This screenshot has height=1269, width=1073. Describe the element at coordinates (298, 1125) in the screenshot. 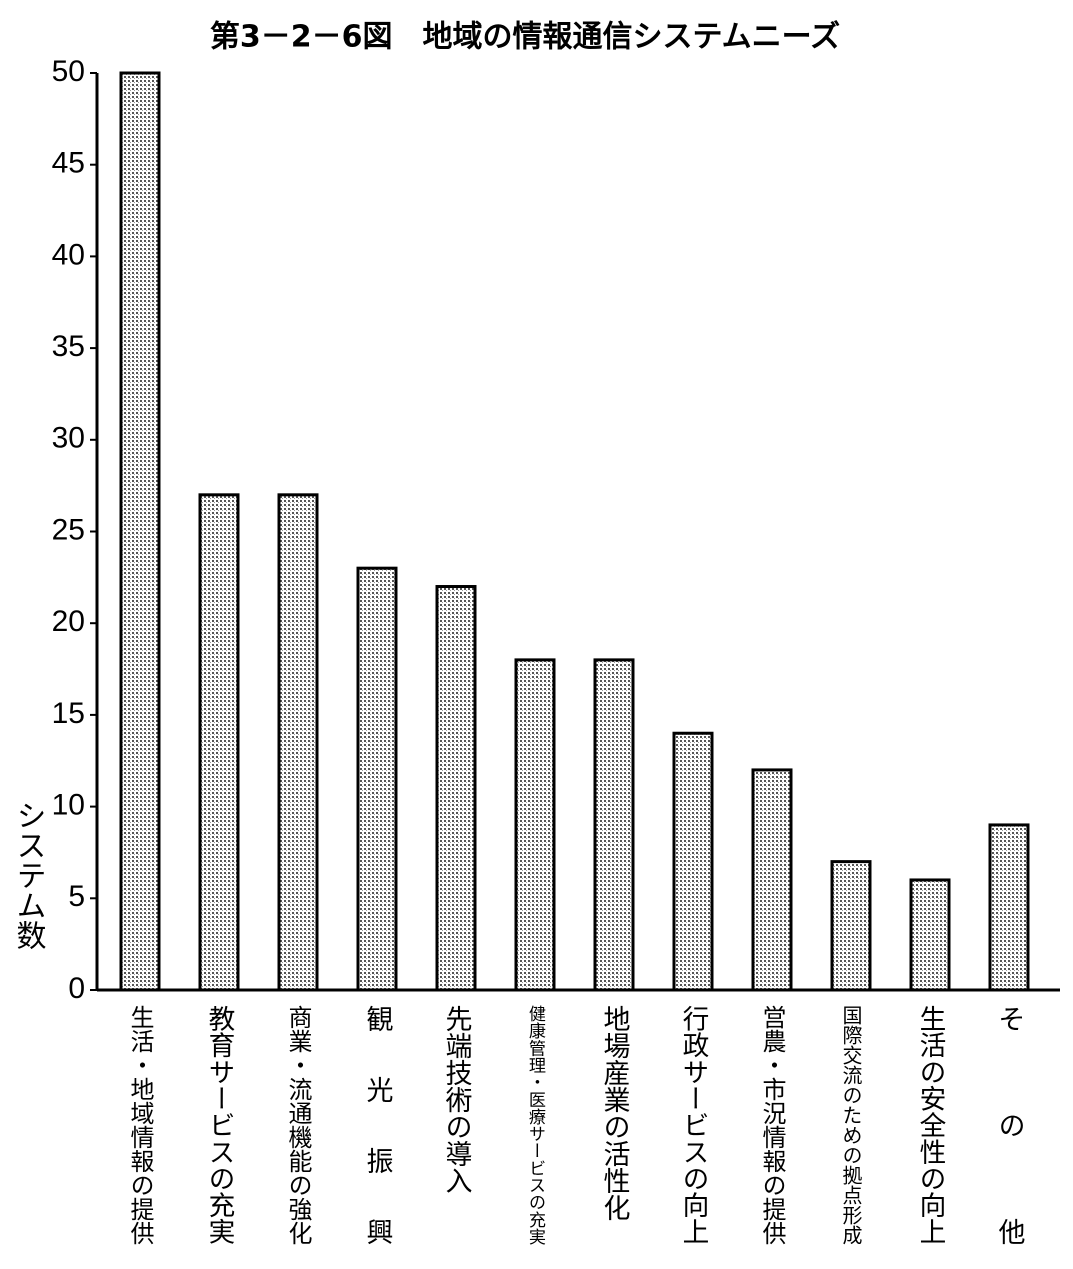

I see `x-tick-label: 商業・流通機能の強化` at that location.